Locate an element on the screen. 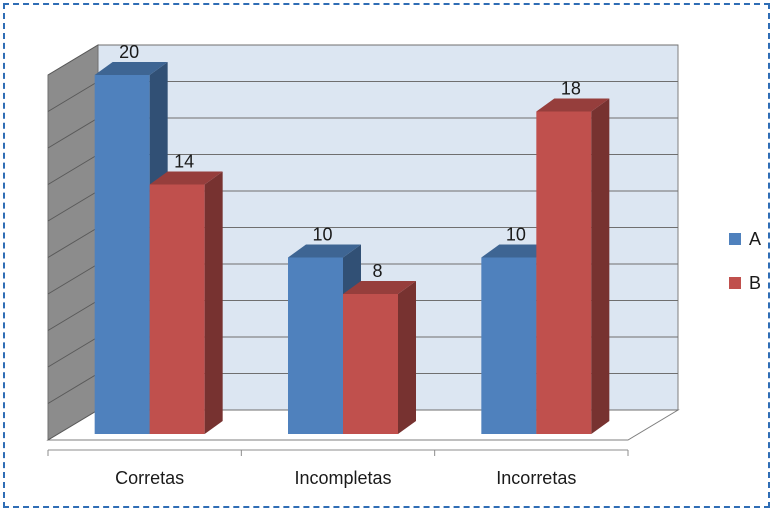 This screenshot has width=775, height=508. x-tick-label: Incompletas is located at coordinates (342, 478).